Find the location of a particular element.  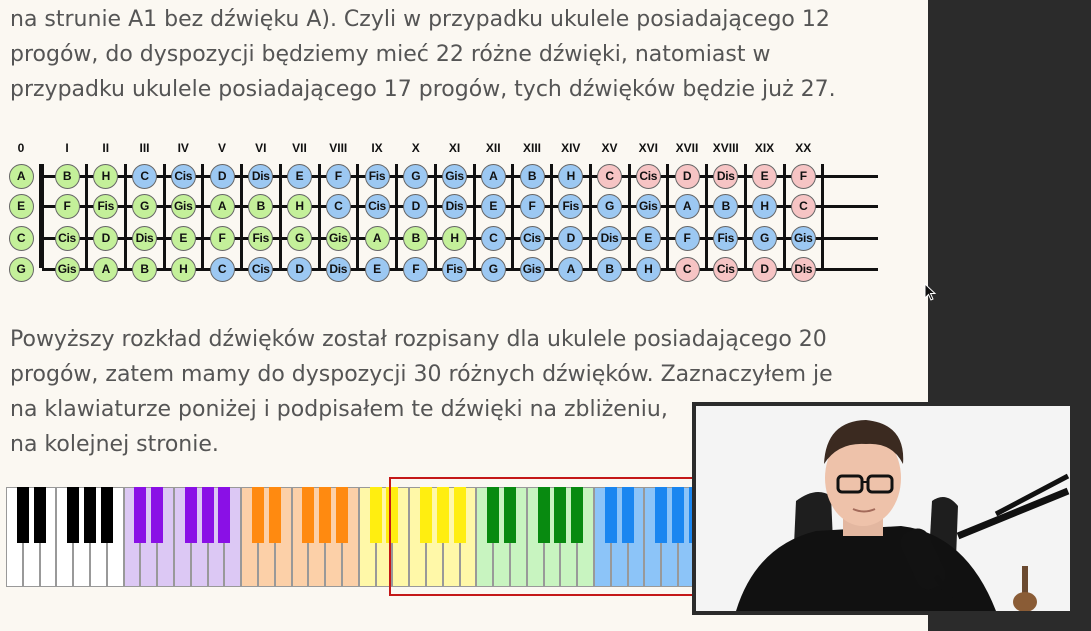

fret-number-label: XIII is located at coordinates (531, 148).